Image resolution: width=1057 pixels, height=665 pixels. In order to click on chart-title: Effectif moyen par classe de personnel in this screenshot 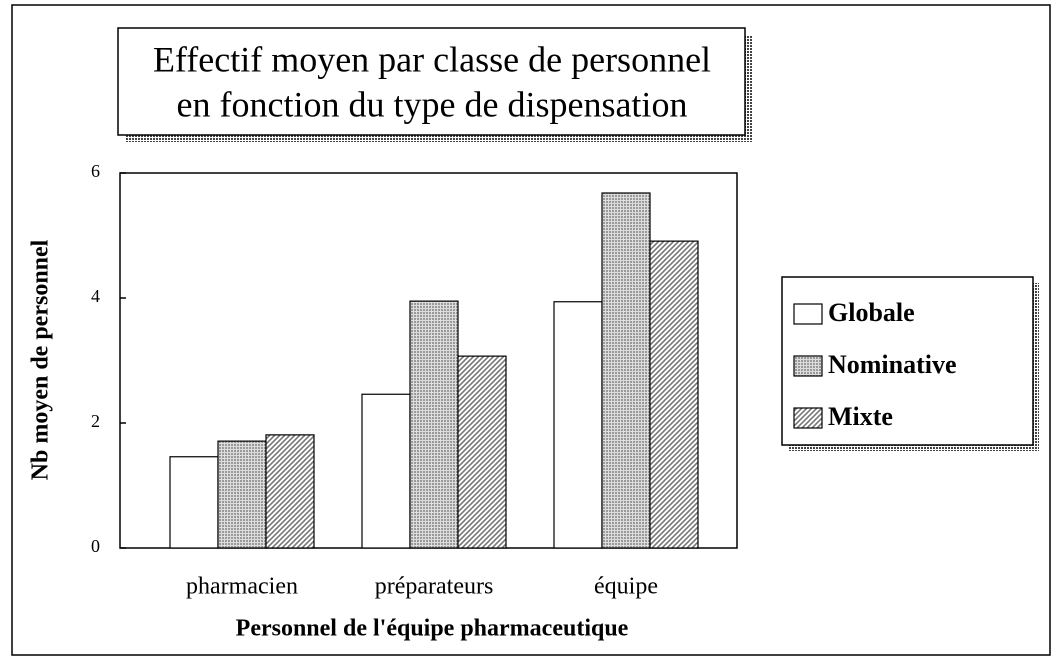, I will do `click(432, 59)`.